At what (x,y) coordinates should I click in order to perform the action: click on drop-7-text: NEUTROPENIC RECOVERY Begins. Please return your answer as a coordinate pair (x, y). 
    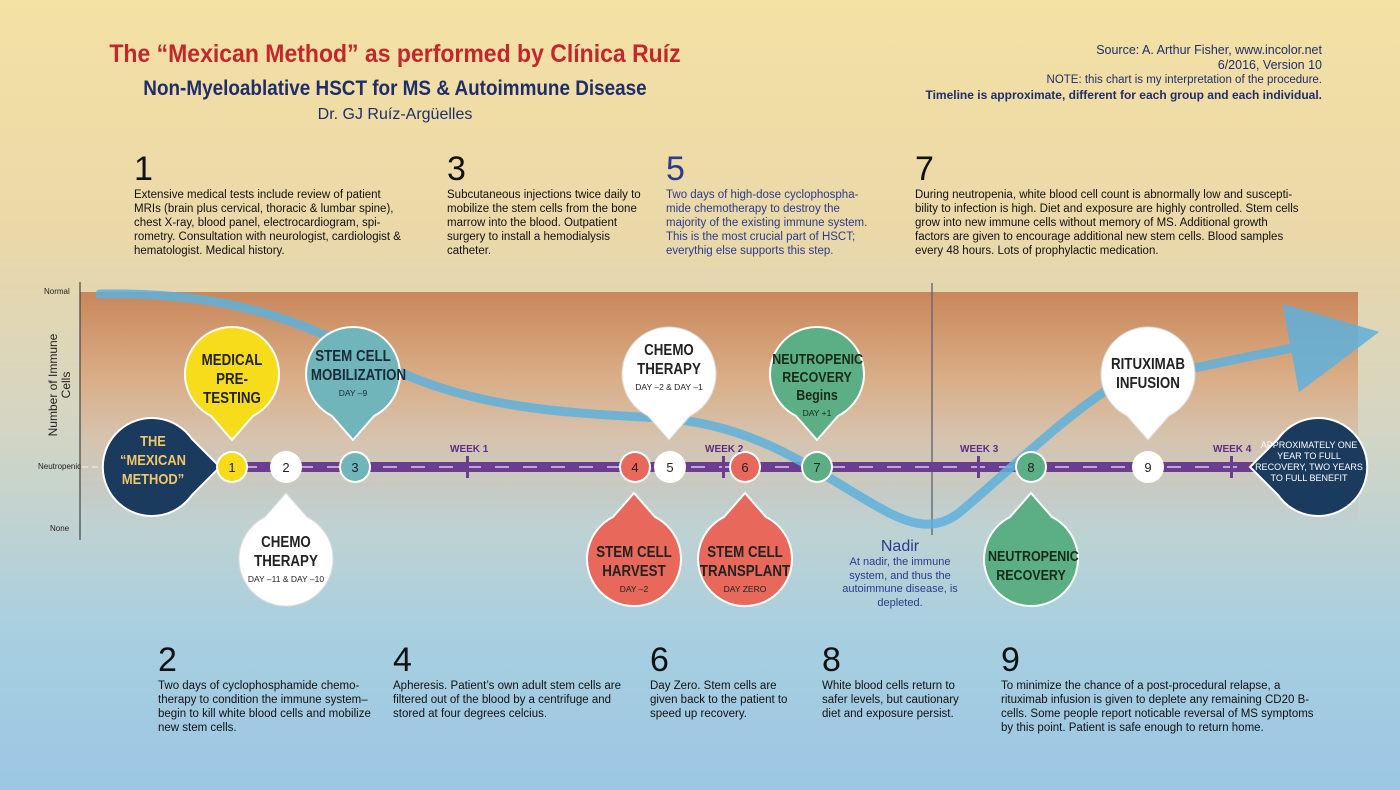
    Looking at the image, I should click on (818, 378).